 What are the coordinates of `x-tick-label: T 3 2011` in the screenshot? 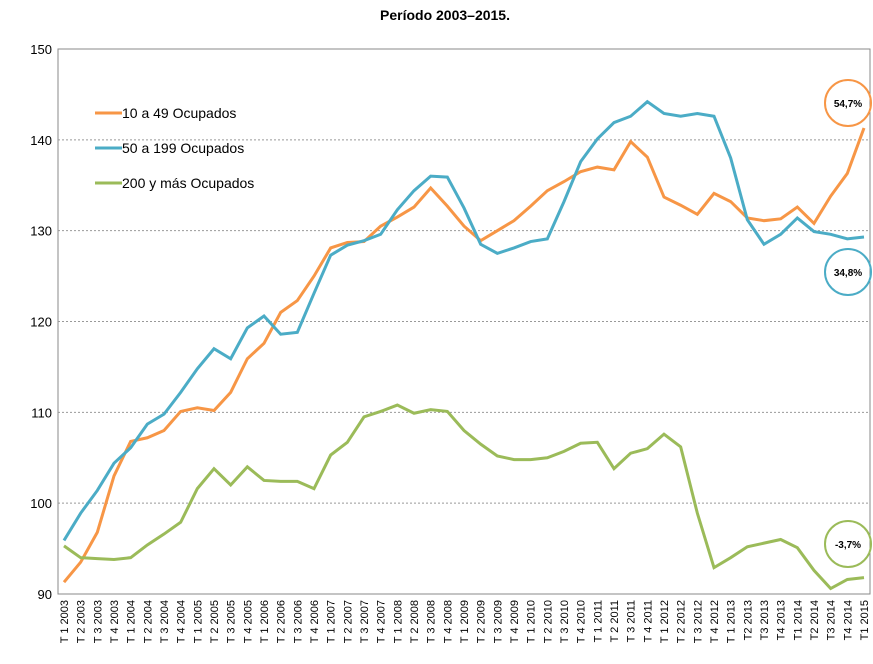 It's located at (632, 621).